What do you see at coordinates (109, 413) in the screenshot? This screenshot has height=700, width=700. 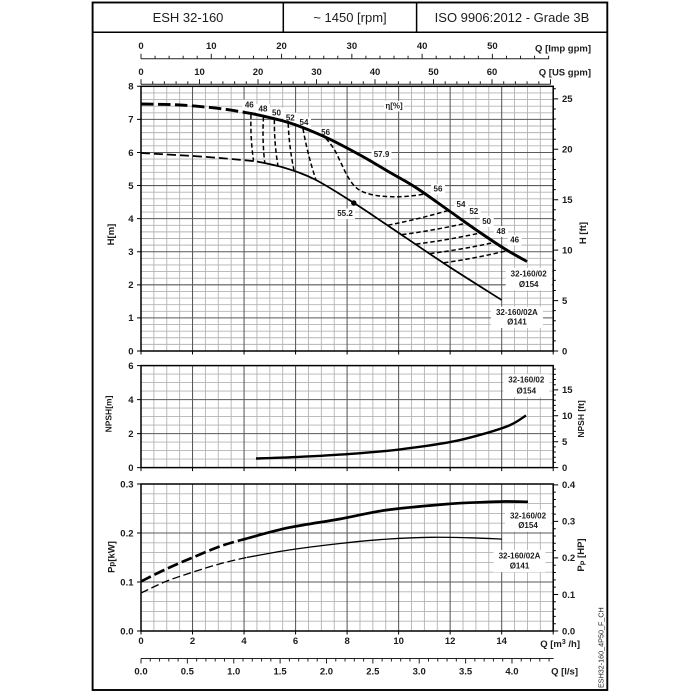 I see `svg-text: NPSH[m]` at bounding box center [109, 413].